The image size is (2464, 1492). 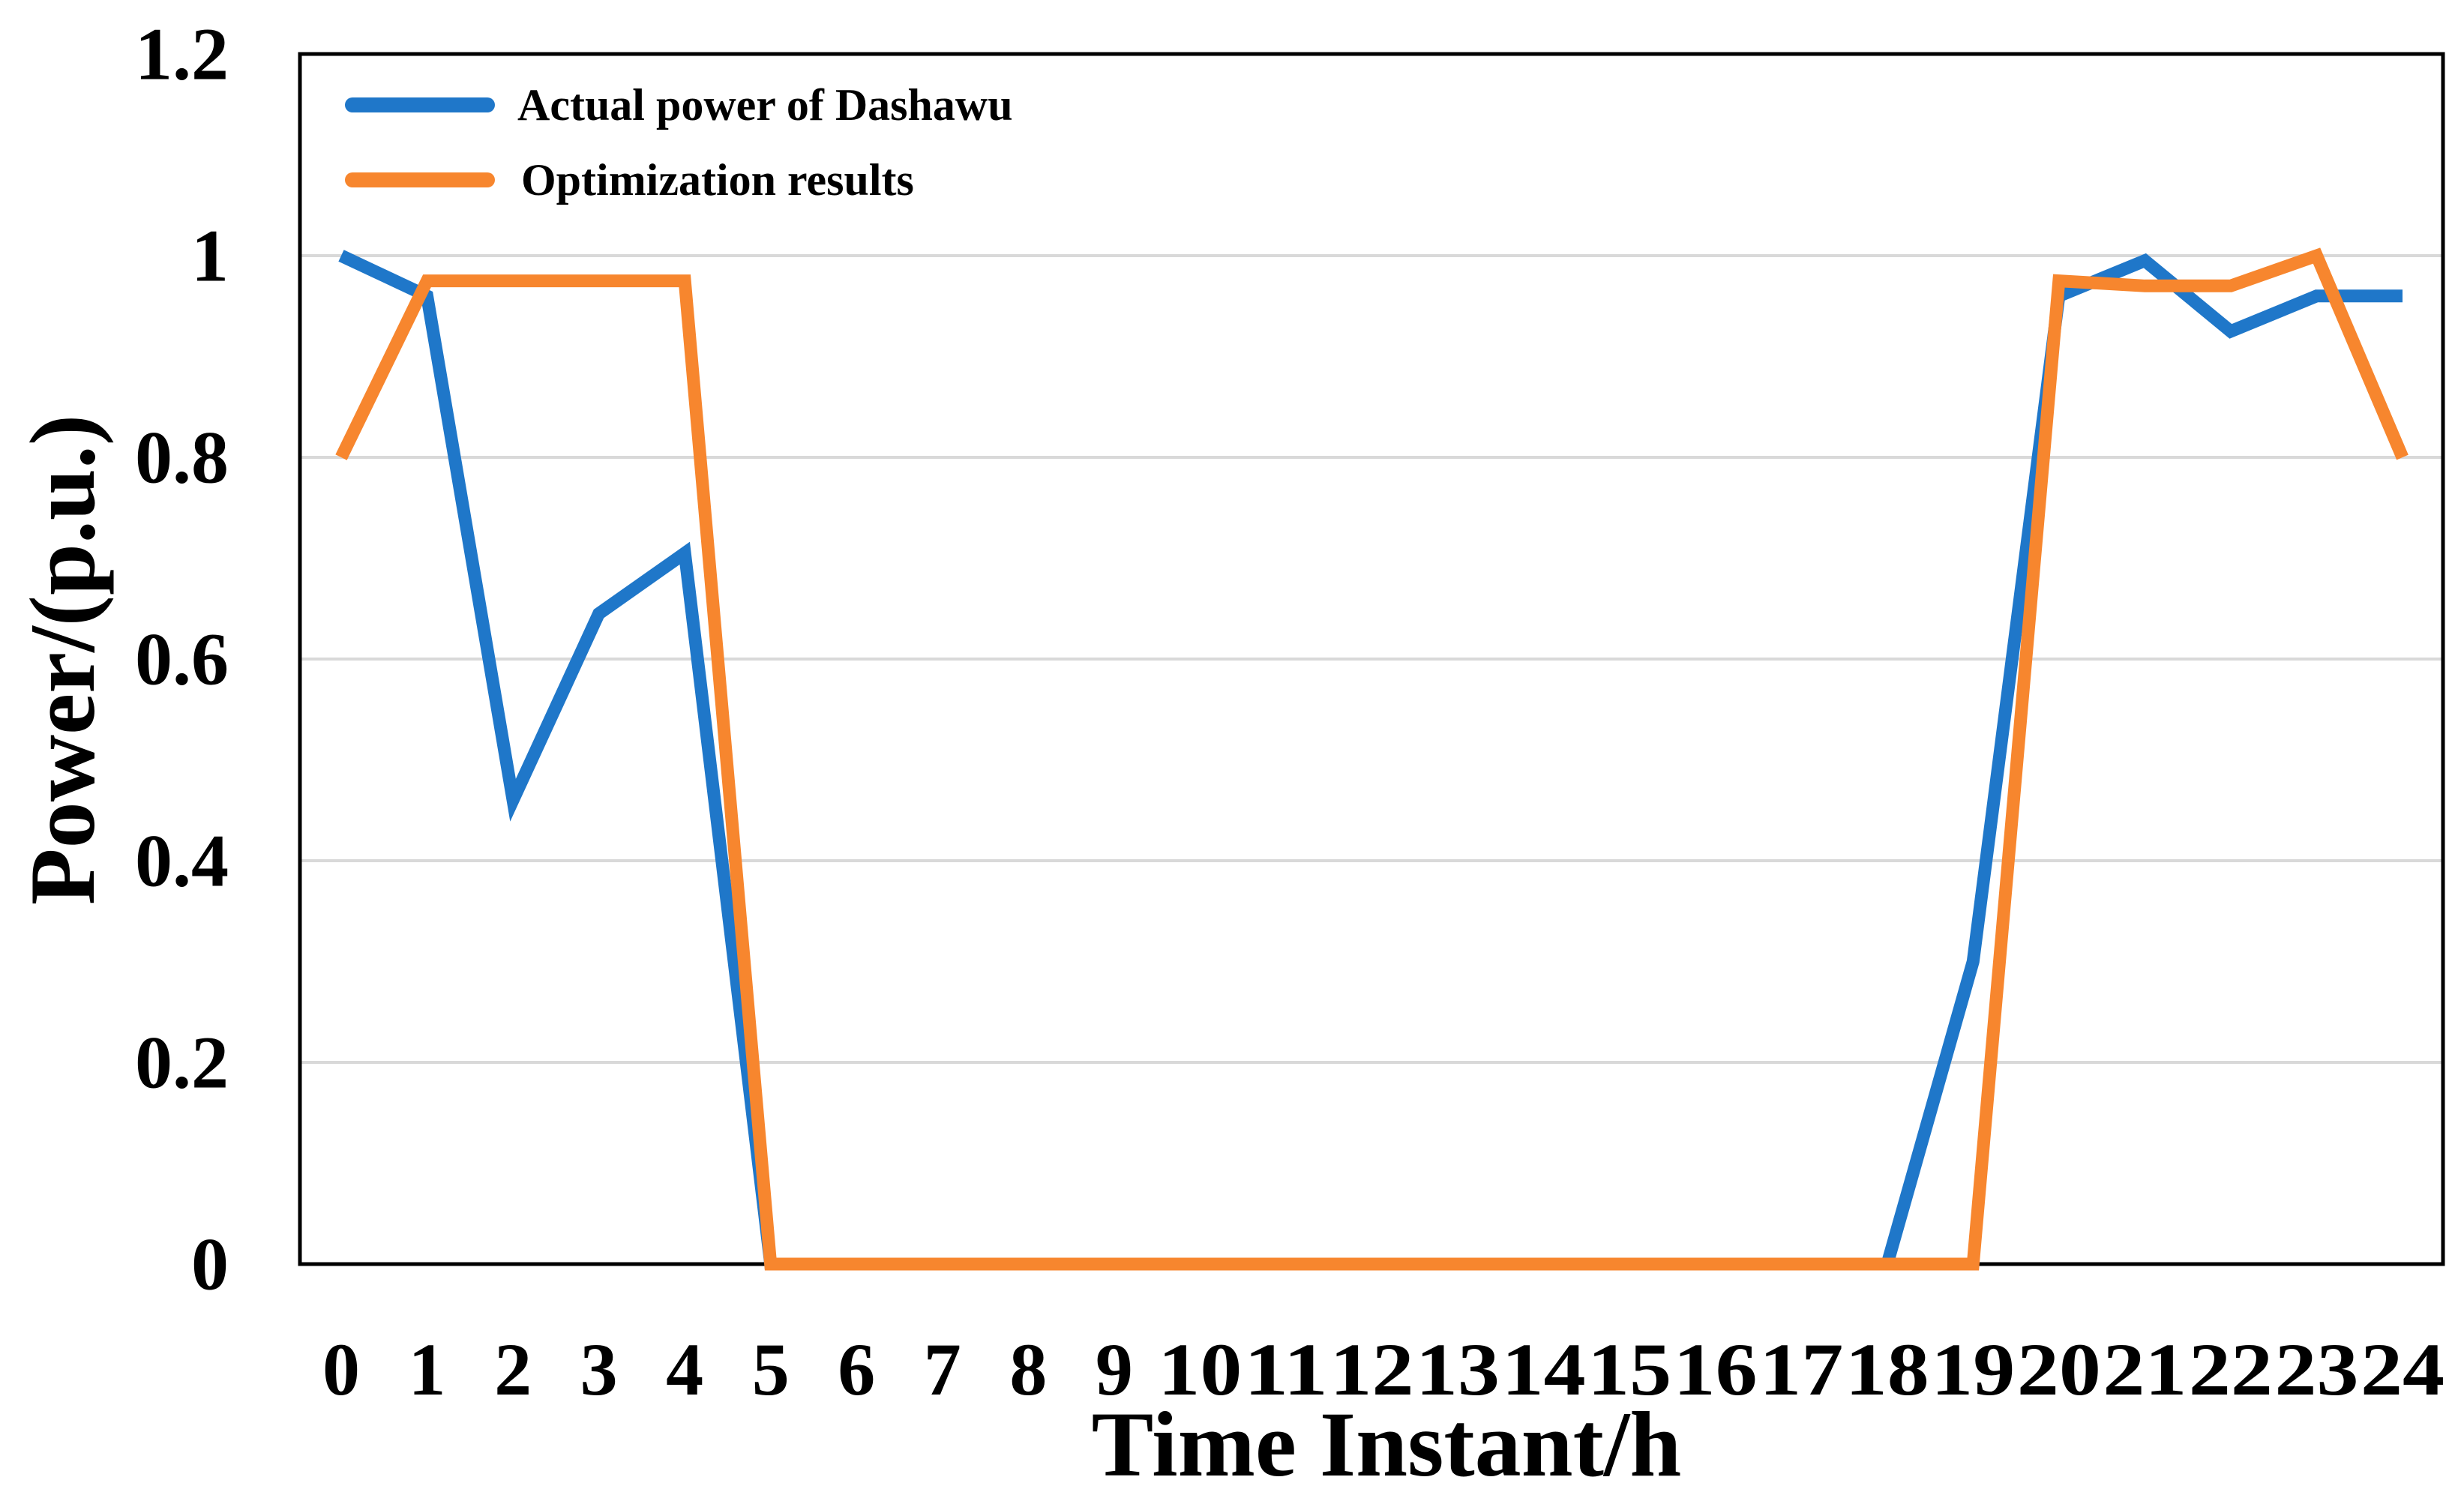 I want to click on x-tick-label: 24, so click(x=2403, y=1369).